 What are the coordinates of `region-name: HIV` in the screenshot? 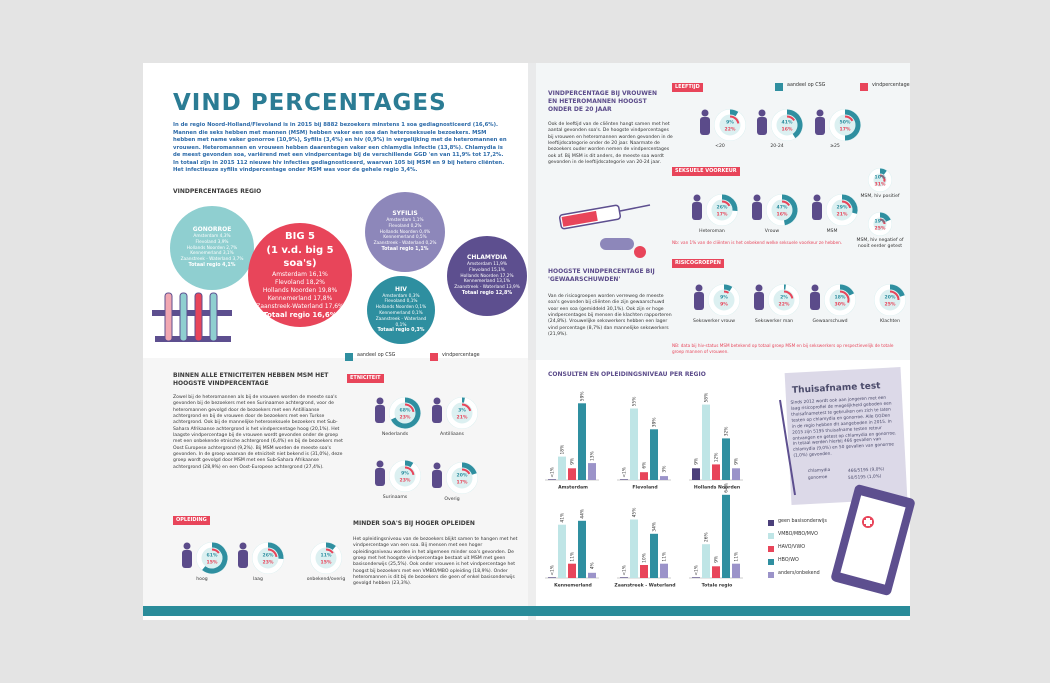 It's located at (401, 289).